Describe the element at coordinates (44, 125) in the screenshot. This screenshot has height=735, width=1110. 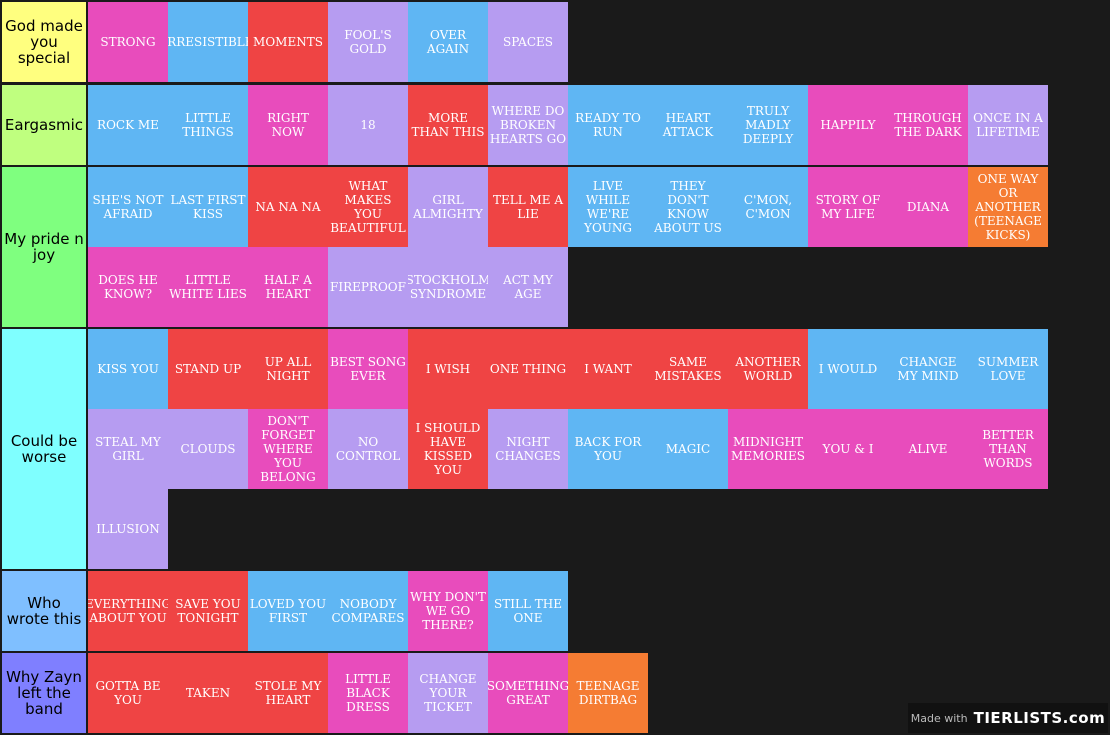
I see `tier-label: Eargasmic` at that location.